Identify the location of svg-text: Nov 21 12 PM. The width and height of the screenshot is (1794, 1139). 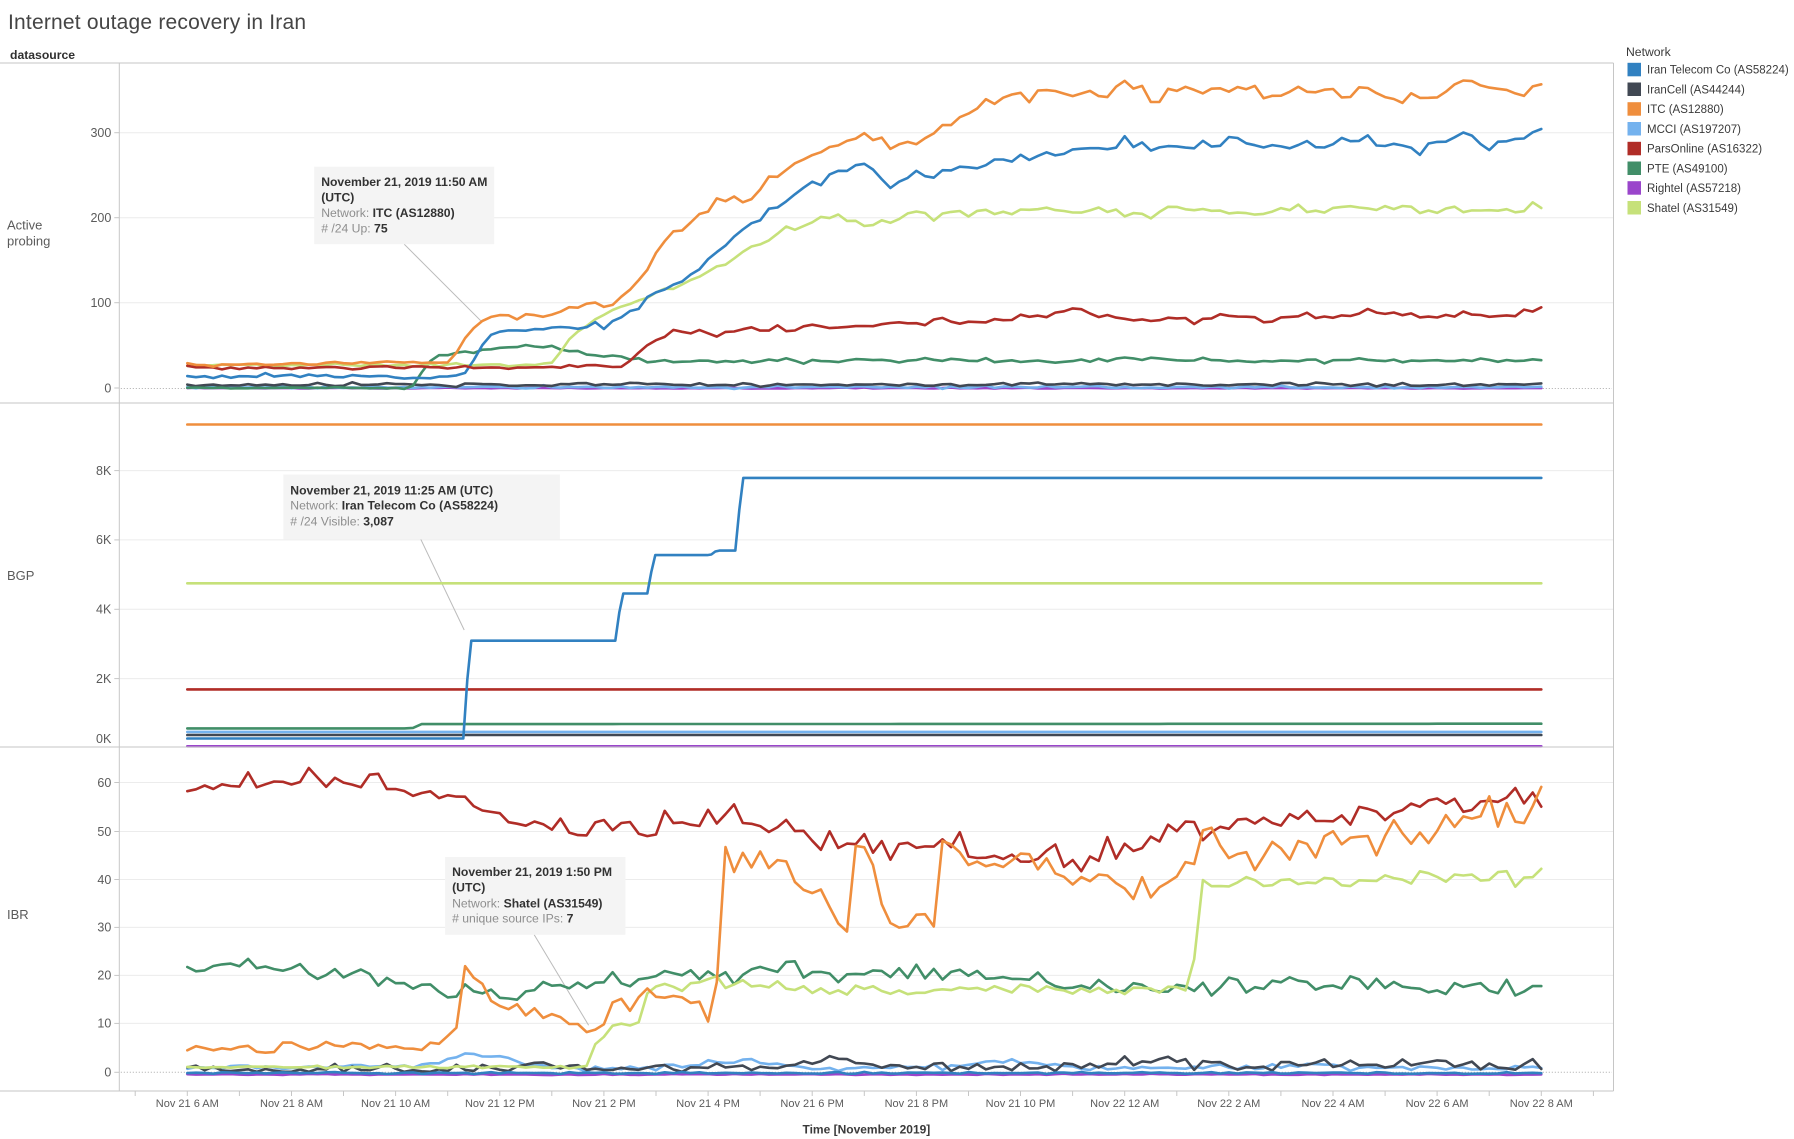
(500, 1104).